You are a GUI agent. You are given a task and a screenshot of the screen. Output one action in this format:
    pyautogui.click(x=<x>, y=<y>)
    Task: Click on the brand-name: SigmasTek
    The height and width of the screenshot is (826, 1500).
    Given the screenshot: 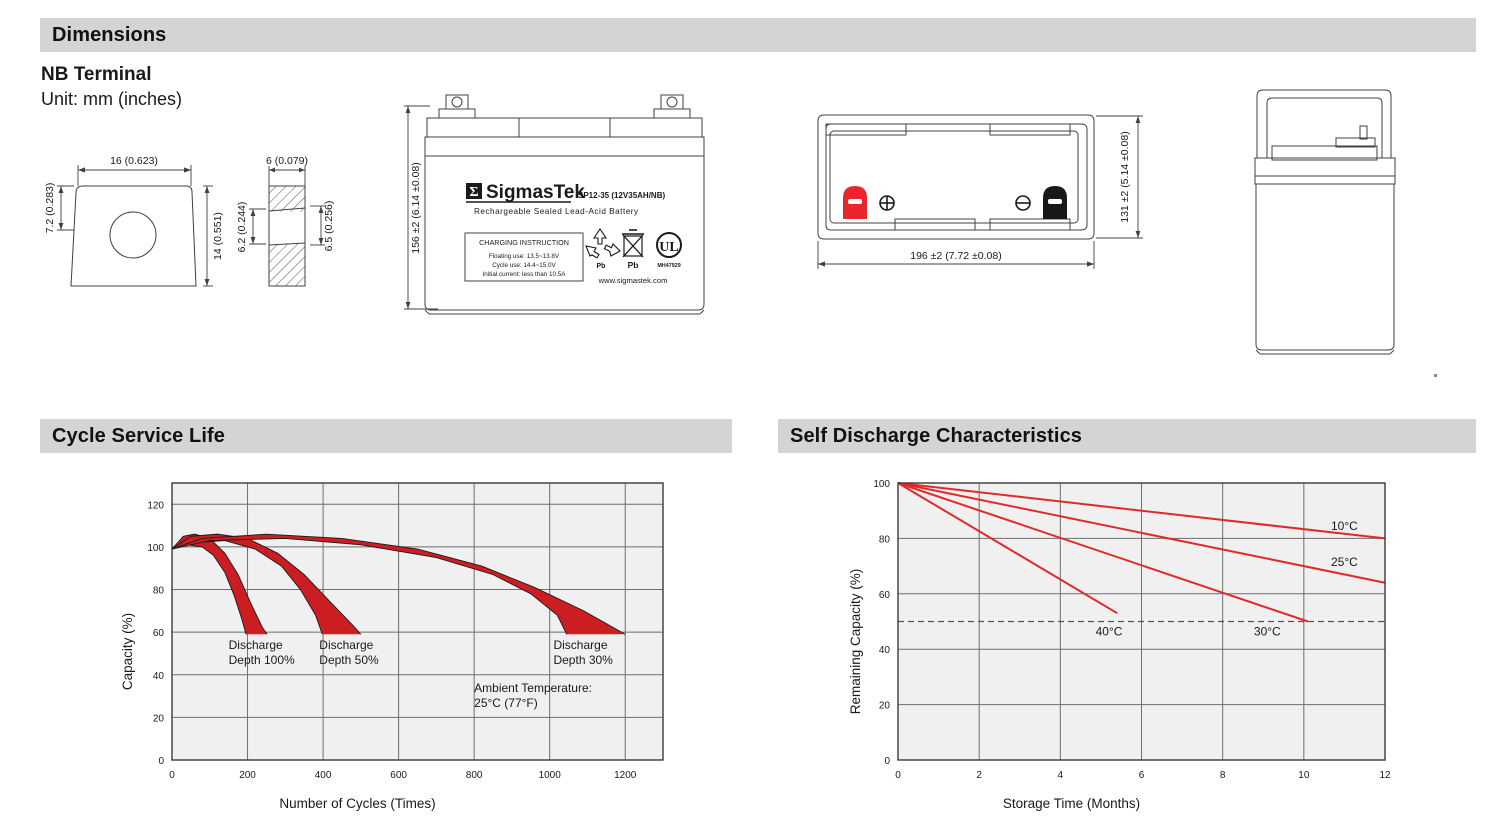 What is the action you would take?
    pyautogui.click(x=535, y=192)
    